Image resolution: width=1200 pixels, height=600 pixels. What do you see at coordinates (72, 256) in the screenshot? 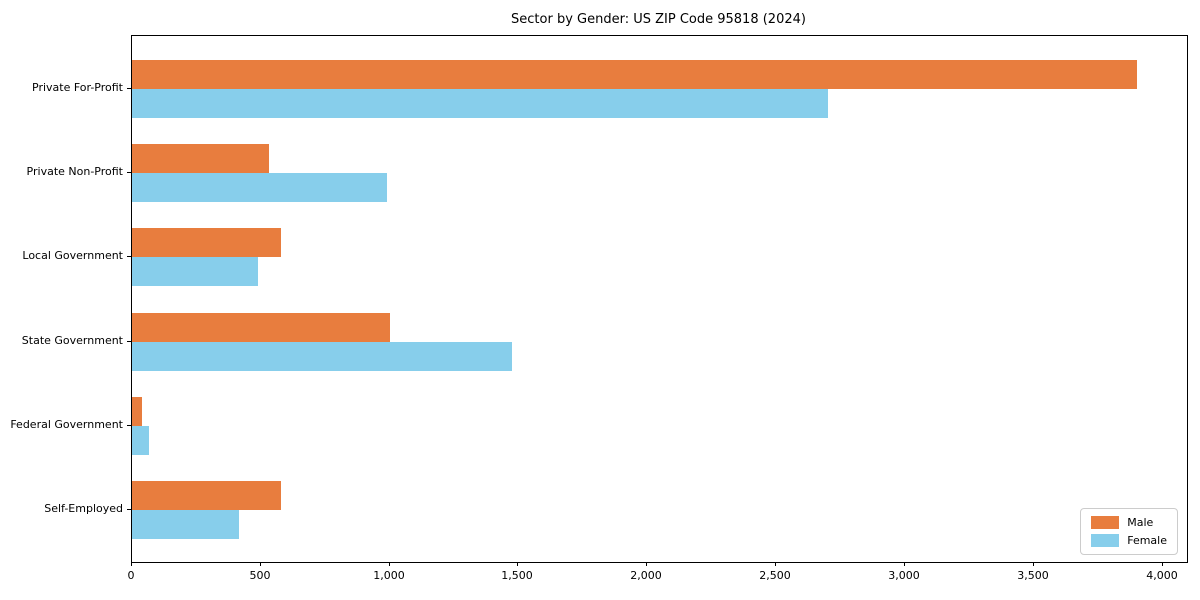
I see `y-tick-label-local-government: Local Government` at bounding box center [72, 256].